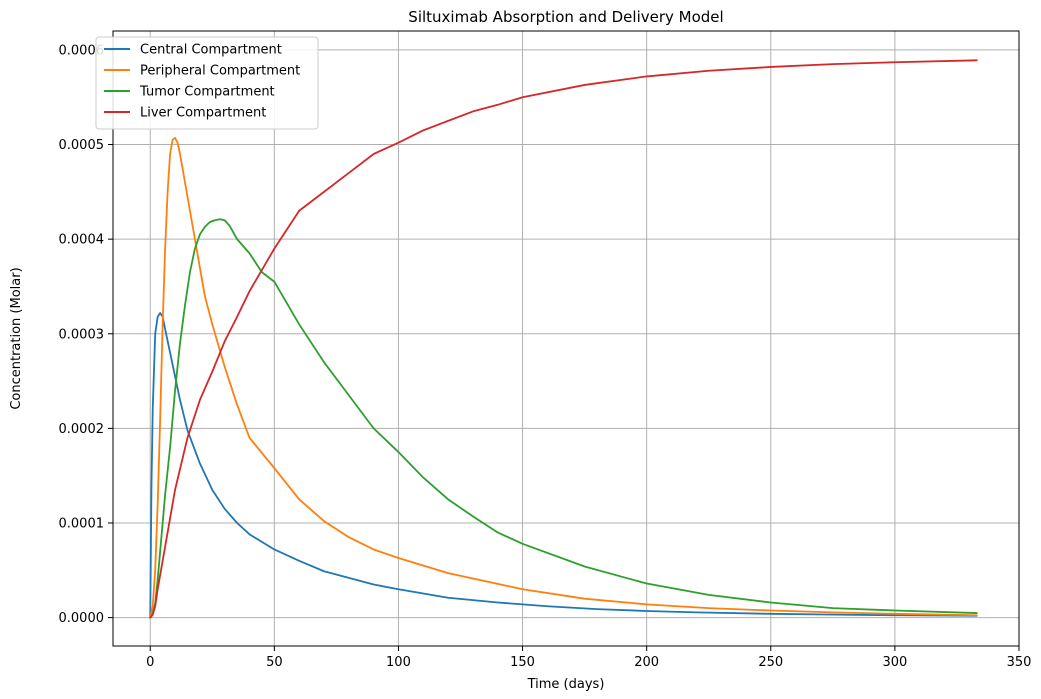  What do you see at coordinates (274, 662) in the screenshot?
I see `x-tick-label: 50` at bounding box center [274, 662].